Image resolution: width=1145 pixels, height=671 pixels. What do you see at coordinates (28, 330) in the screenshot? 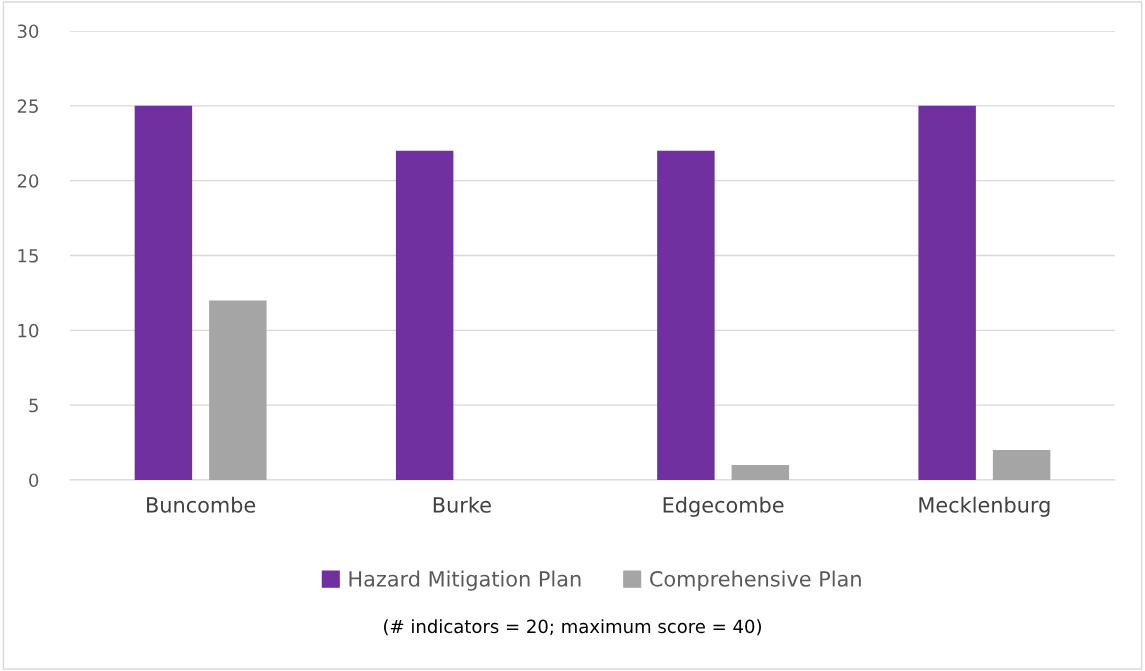
I see `y-tick-label: 10` at bounding box center [28, 330].